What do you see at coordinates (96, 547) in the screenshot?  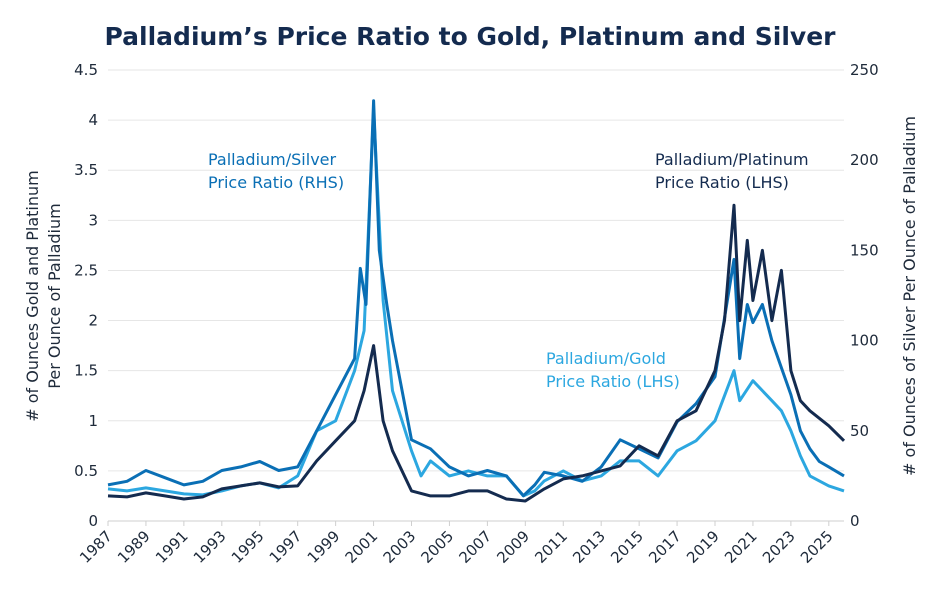 I see `x-tick-label: 1987` at bounding box center [96, 547].